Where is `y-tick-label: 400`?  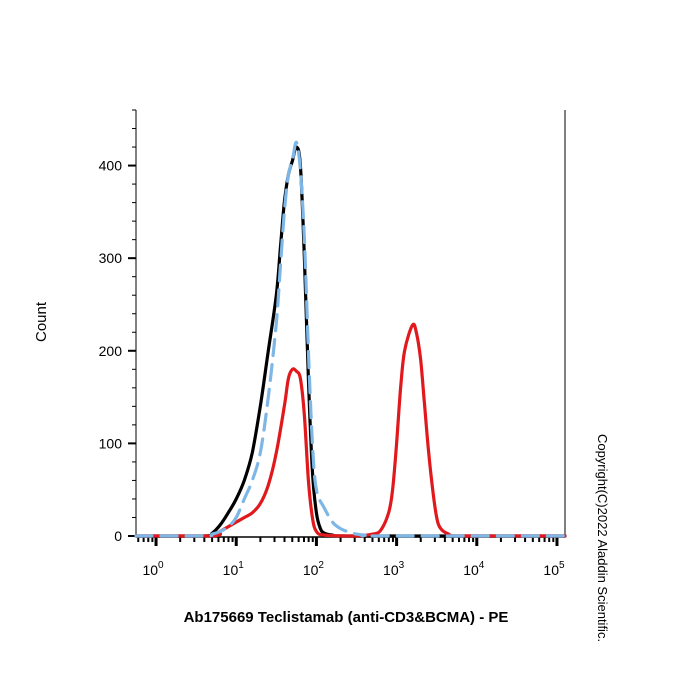 y-tick-label: 400 is located at coordinates (111, 166).